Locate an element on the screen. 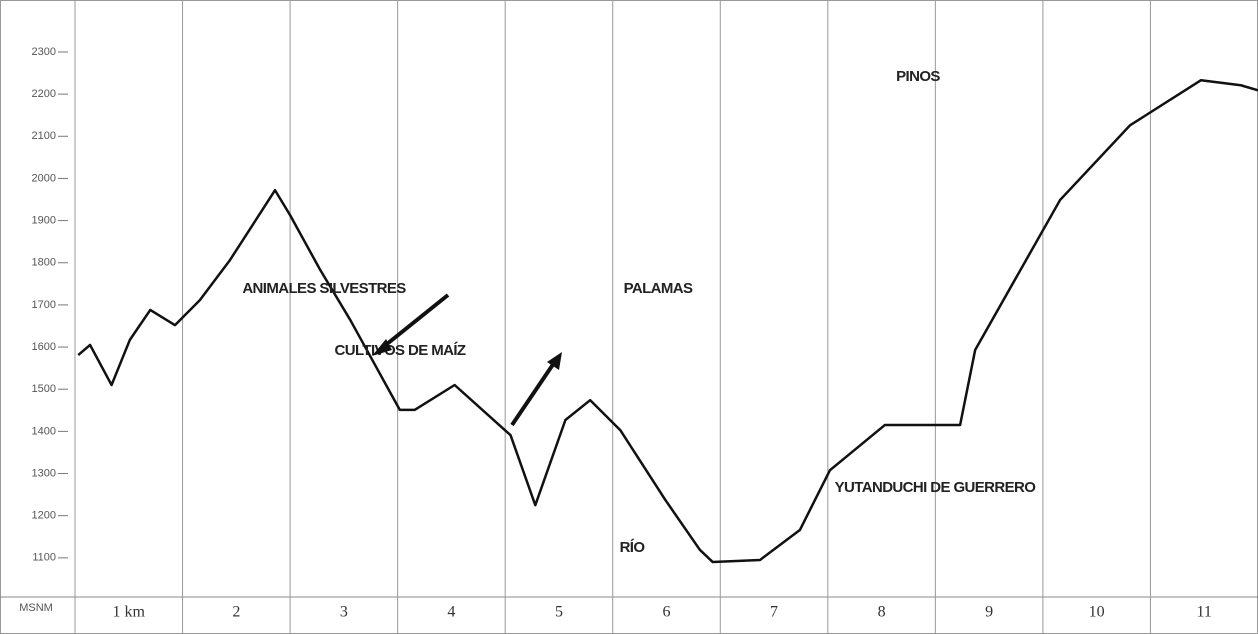 This screenshot has height=634, width=1258. x-tick-label: 1 km is located at coordinates (129, 612).